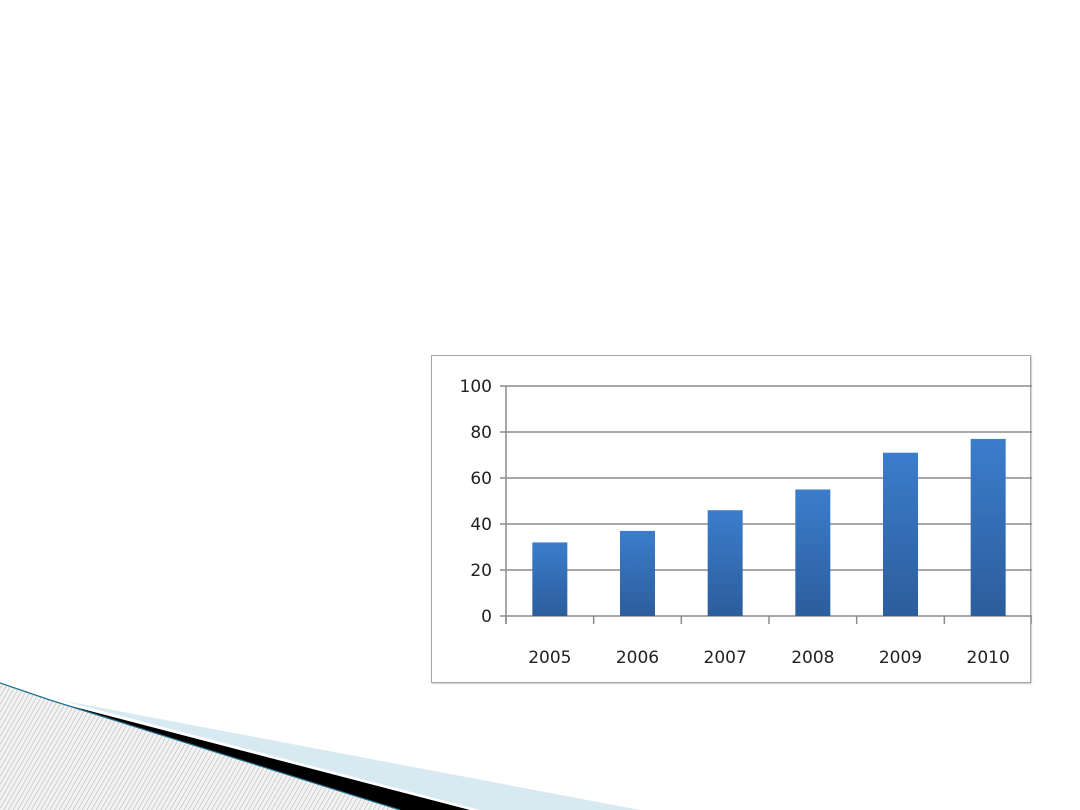 The image size is (1080, 810). Describe the element at coordinates (988, 658) in the screenshot. I see `x-tick-label: 2010` at that location.